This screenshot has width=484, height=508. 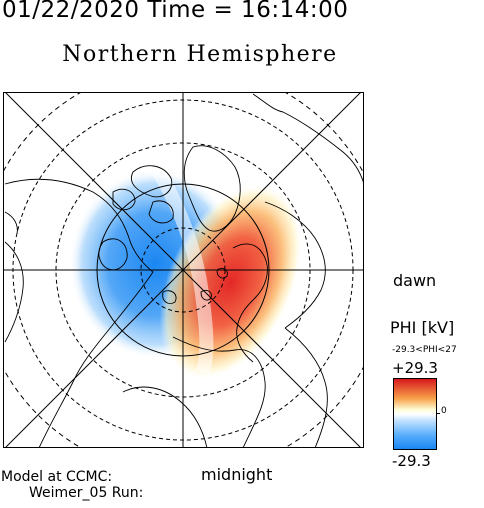 I want to click on timestamp: 01/22/2020 Time = 16:14:00, so click(x=175, y=11).